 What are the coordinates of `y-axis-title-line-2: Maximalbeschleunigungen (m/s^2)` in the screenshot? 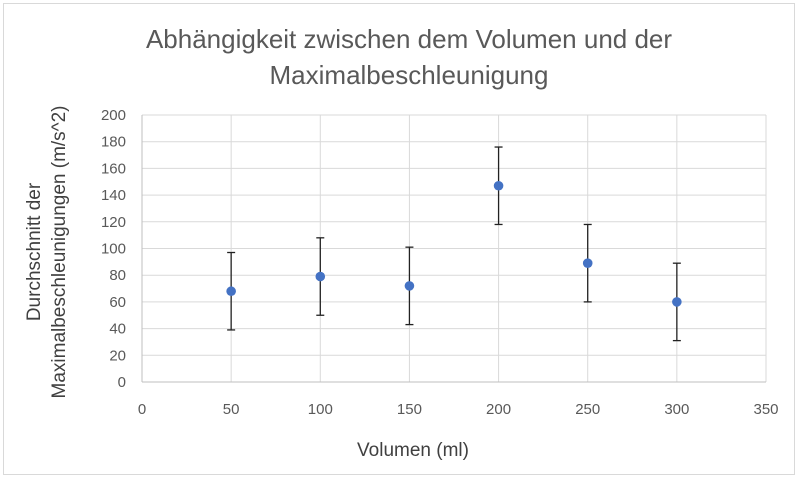 It's located at (59, 252).